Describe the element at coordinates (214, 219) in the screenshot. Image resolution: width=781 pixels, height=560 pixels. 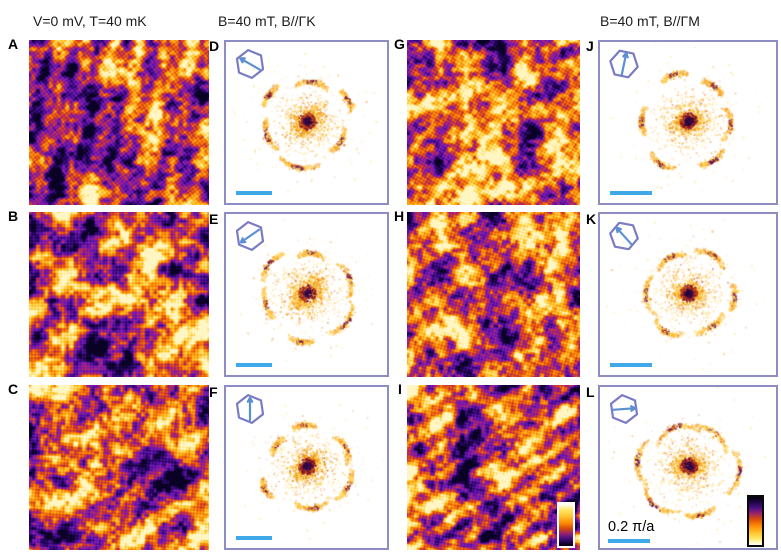
I see `panel-label-e: E` at that location.